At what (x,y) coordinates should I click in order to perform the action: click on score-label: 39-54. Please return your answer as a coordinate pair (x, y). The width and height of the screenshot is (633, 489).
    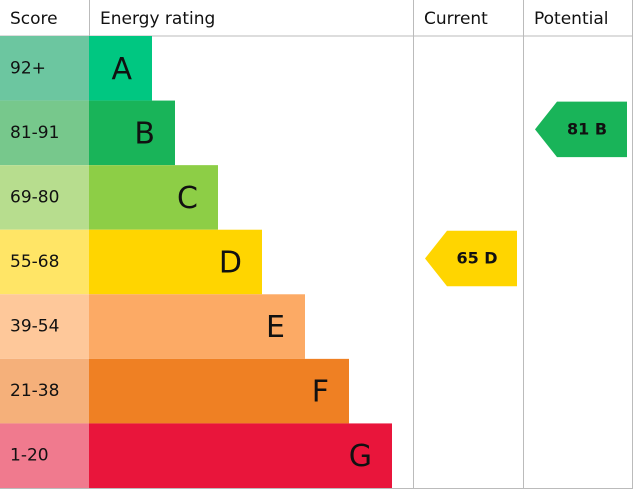
    Looking at the image, I should click on (34, 327).